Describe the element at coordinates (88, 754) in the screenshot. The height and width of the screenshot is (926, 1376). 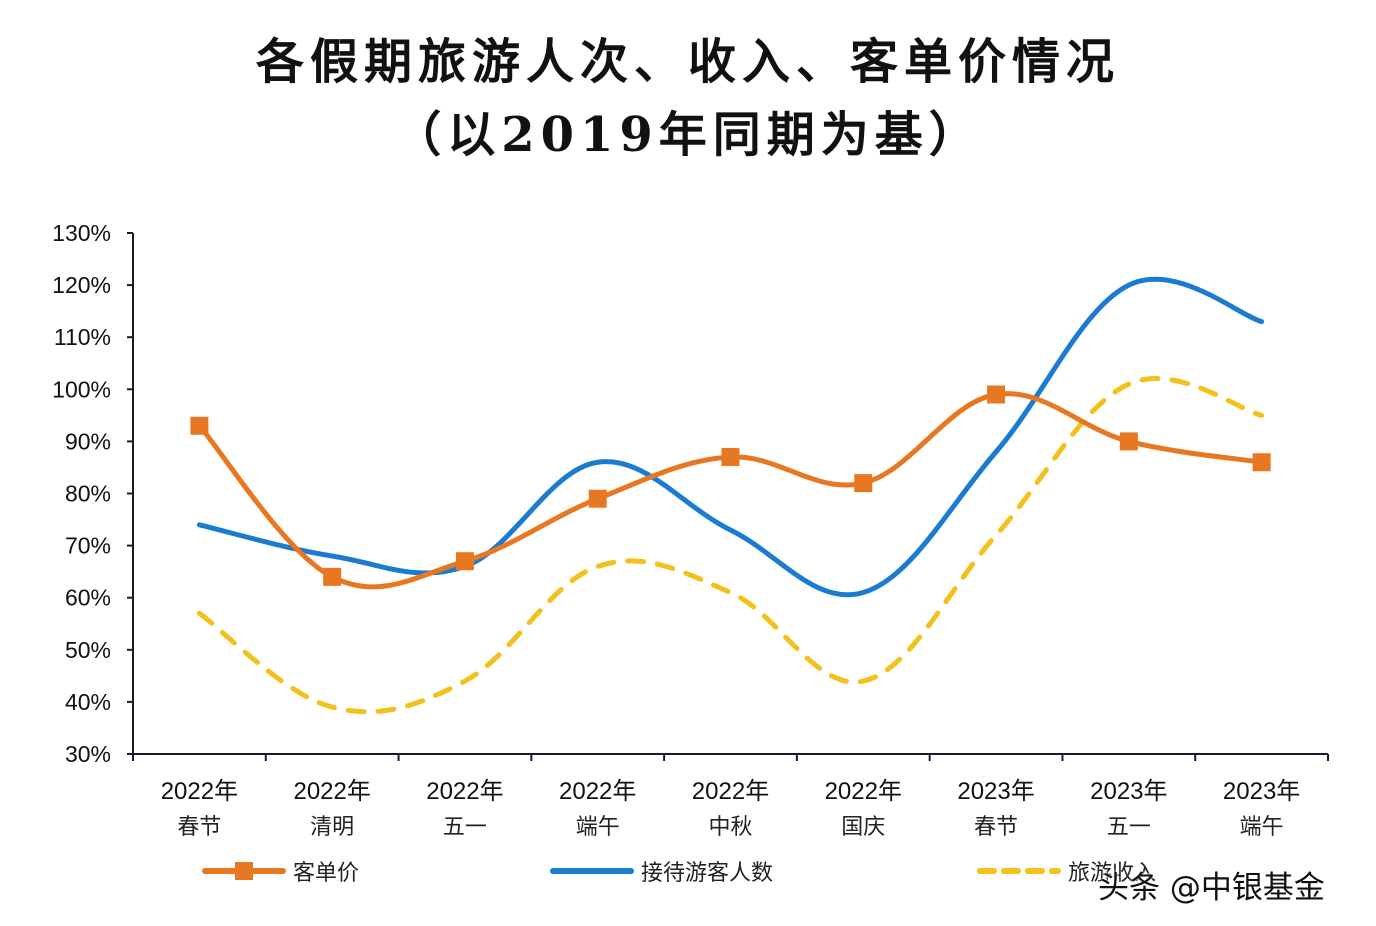
I see `y-tick-label: 30%` at that location.